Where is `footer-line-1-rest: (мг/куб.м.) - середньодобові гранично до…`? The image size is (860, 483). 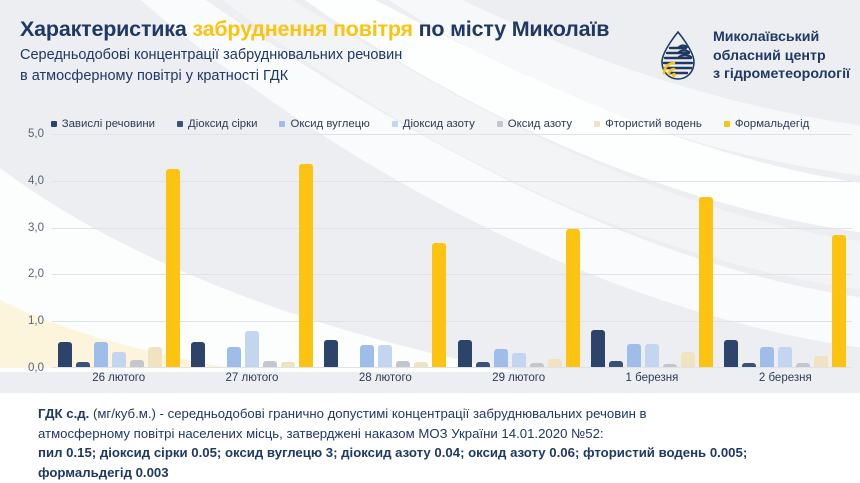 footer-line-1-rest: (мг/куб.м.) - середньодобові гранично до… is located at coordinates (368, 413).